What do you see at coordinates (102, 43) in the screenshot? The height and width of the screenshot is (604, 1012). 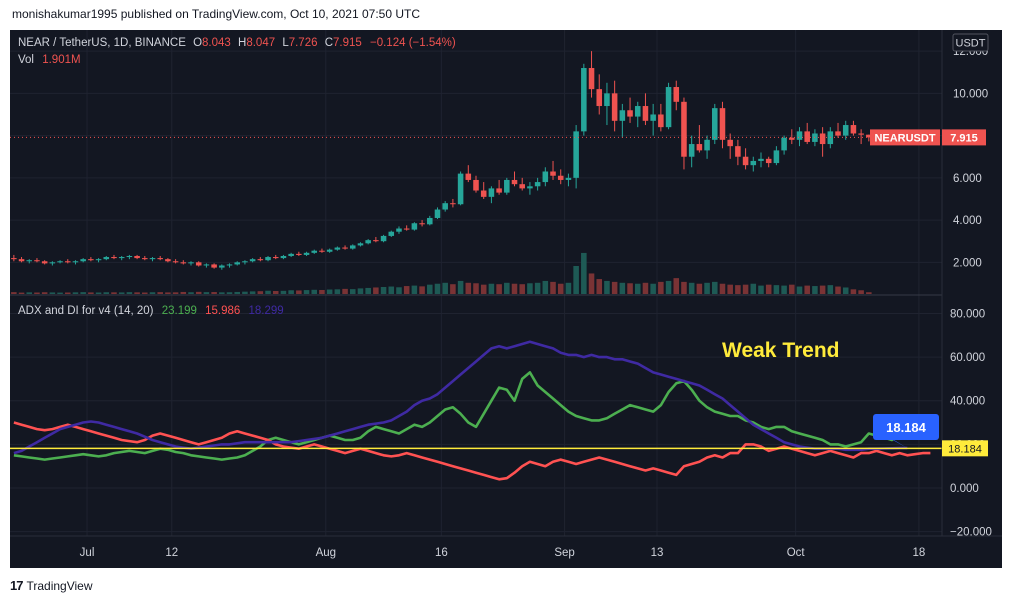 I see `symbol-label: NEAR / TetherUS, 1D, BINANCE` at bounding box center [102, 43].